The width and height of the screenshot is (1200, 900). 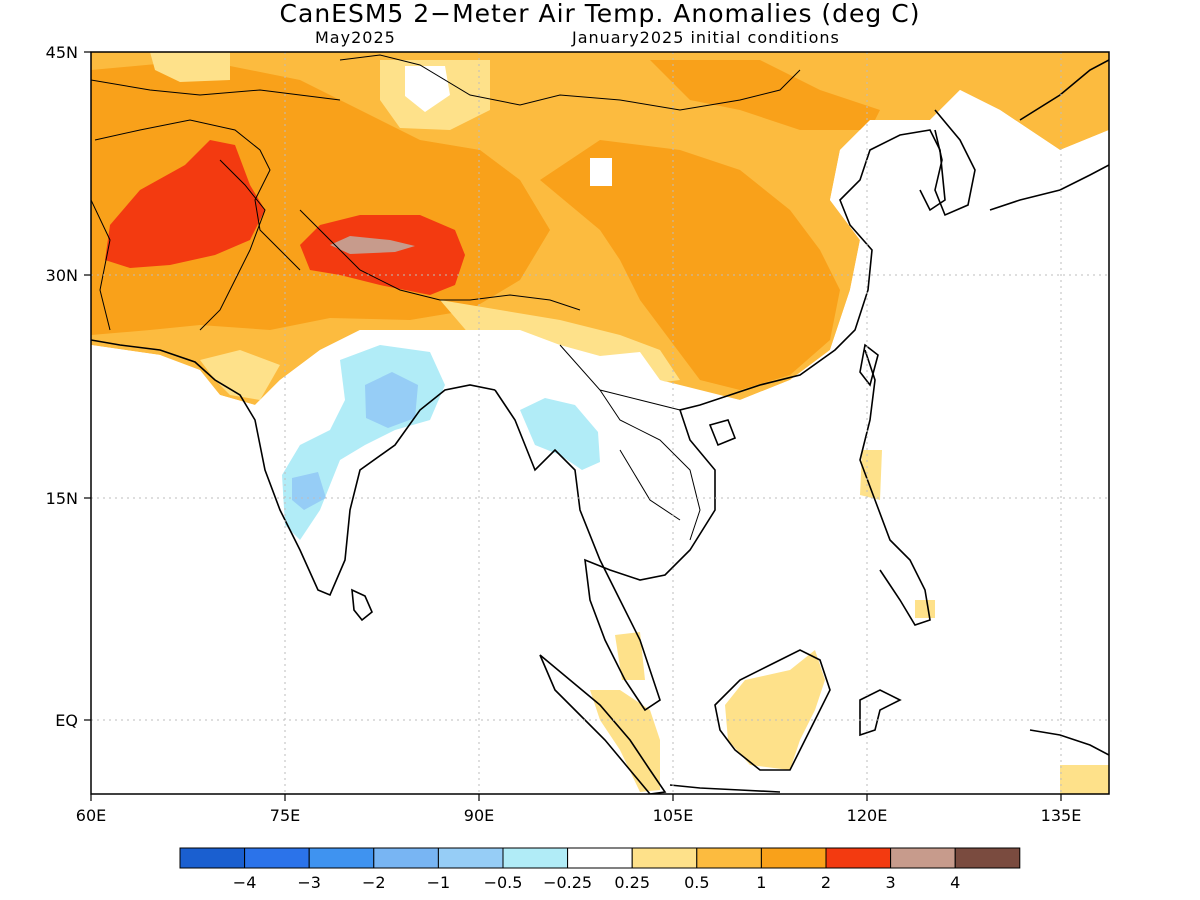 I want to click on color-legend: −4 −3 −2 −1 −0.5 −0.25 0.25 0.5 1 2 3 4, so click(x=600, y=869).